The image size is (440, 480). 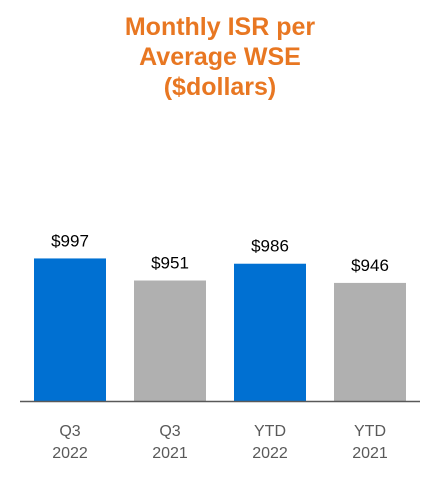 What do you see at coordinates (370, 431) in the screenshot?
I see `x-tick-label-4-line-1: YTD` at bounding box center [370, 431].